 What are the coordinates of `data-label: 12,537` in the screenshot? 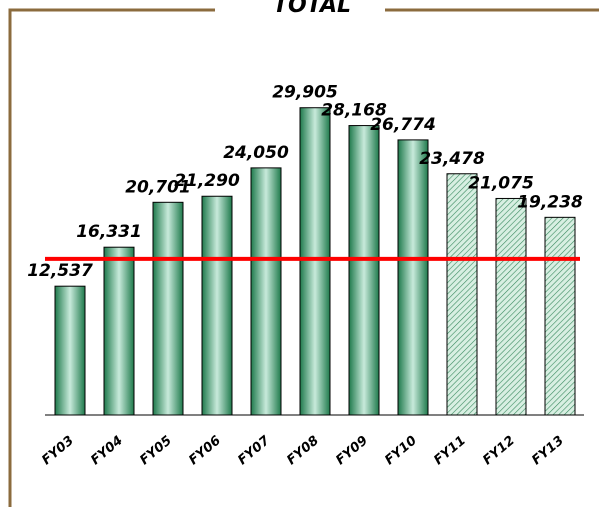 It's located at (60, 271).